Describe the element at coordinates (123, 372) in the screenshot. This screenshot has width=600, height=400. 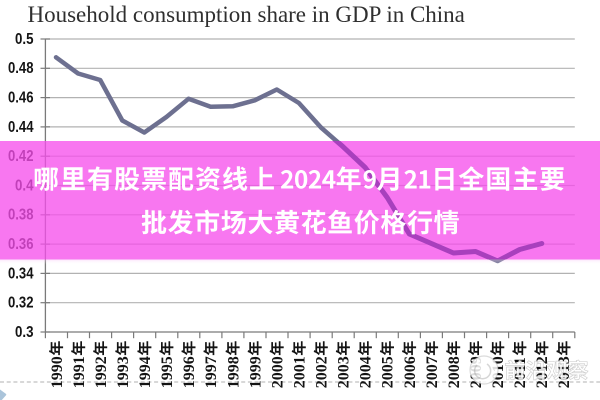
I see `svg-text: 1993` at that location.